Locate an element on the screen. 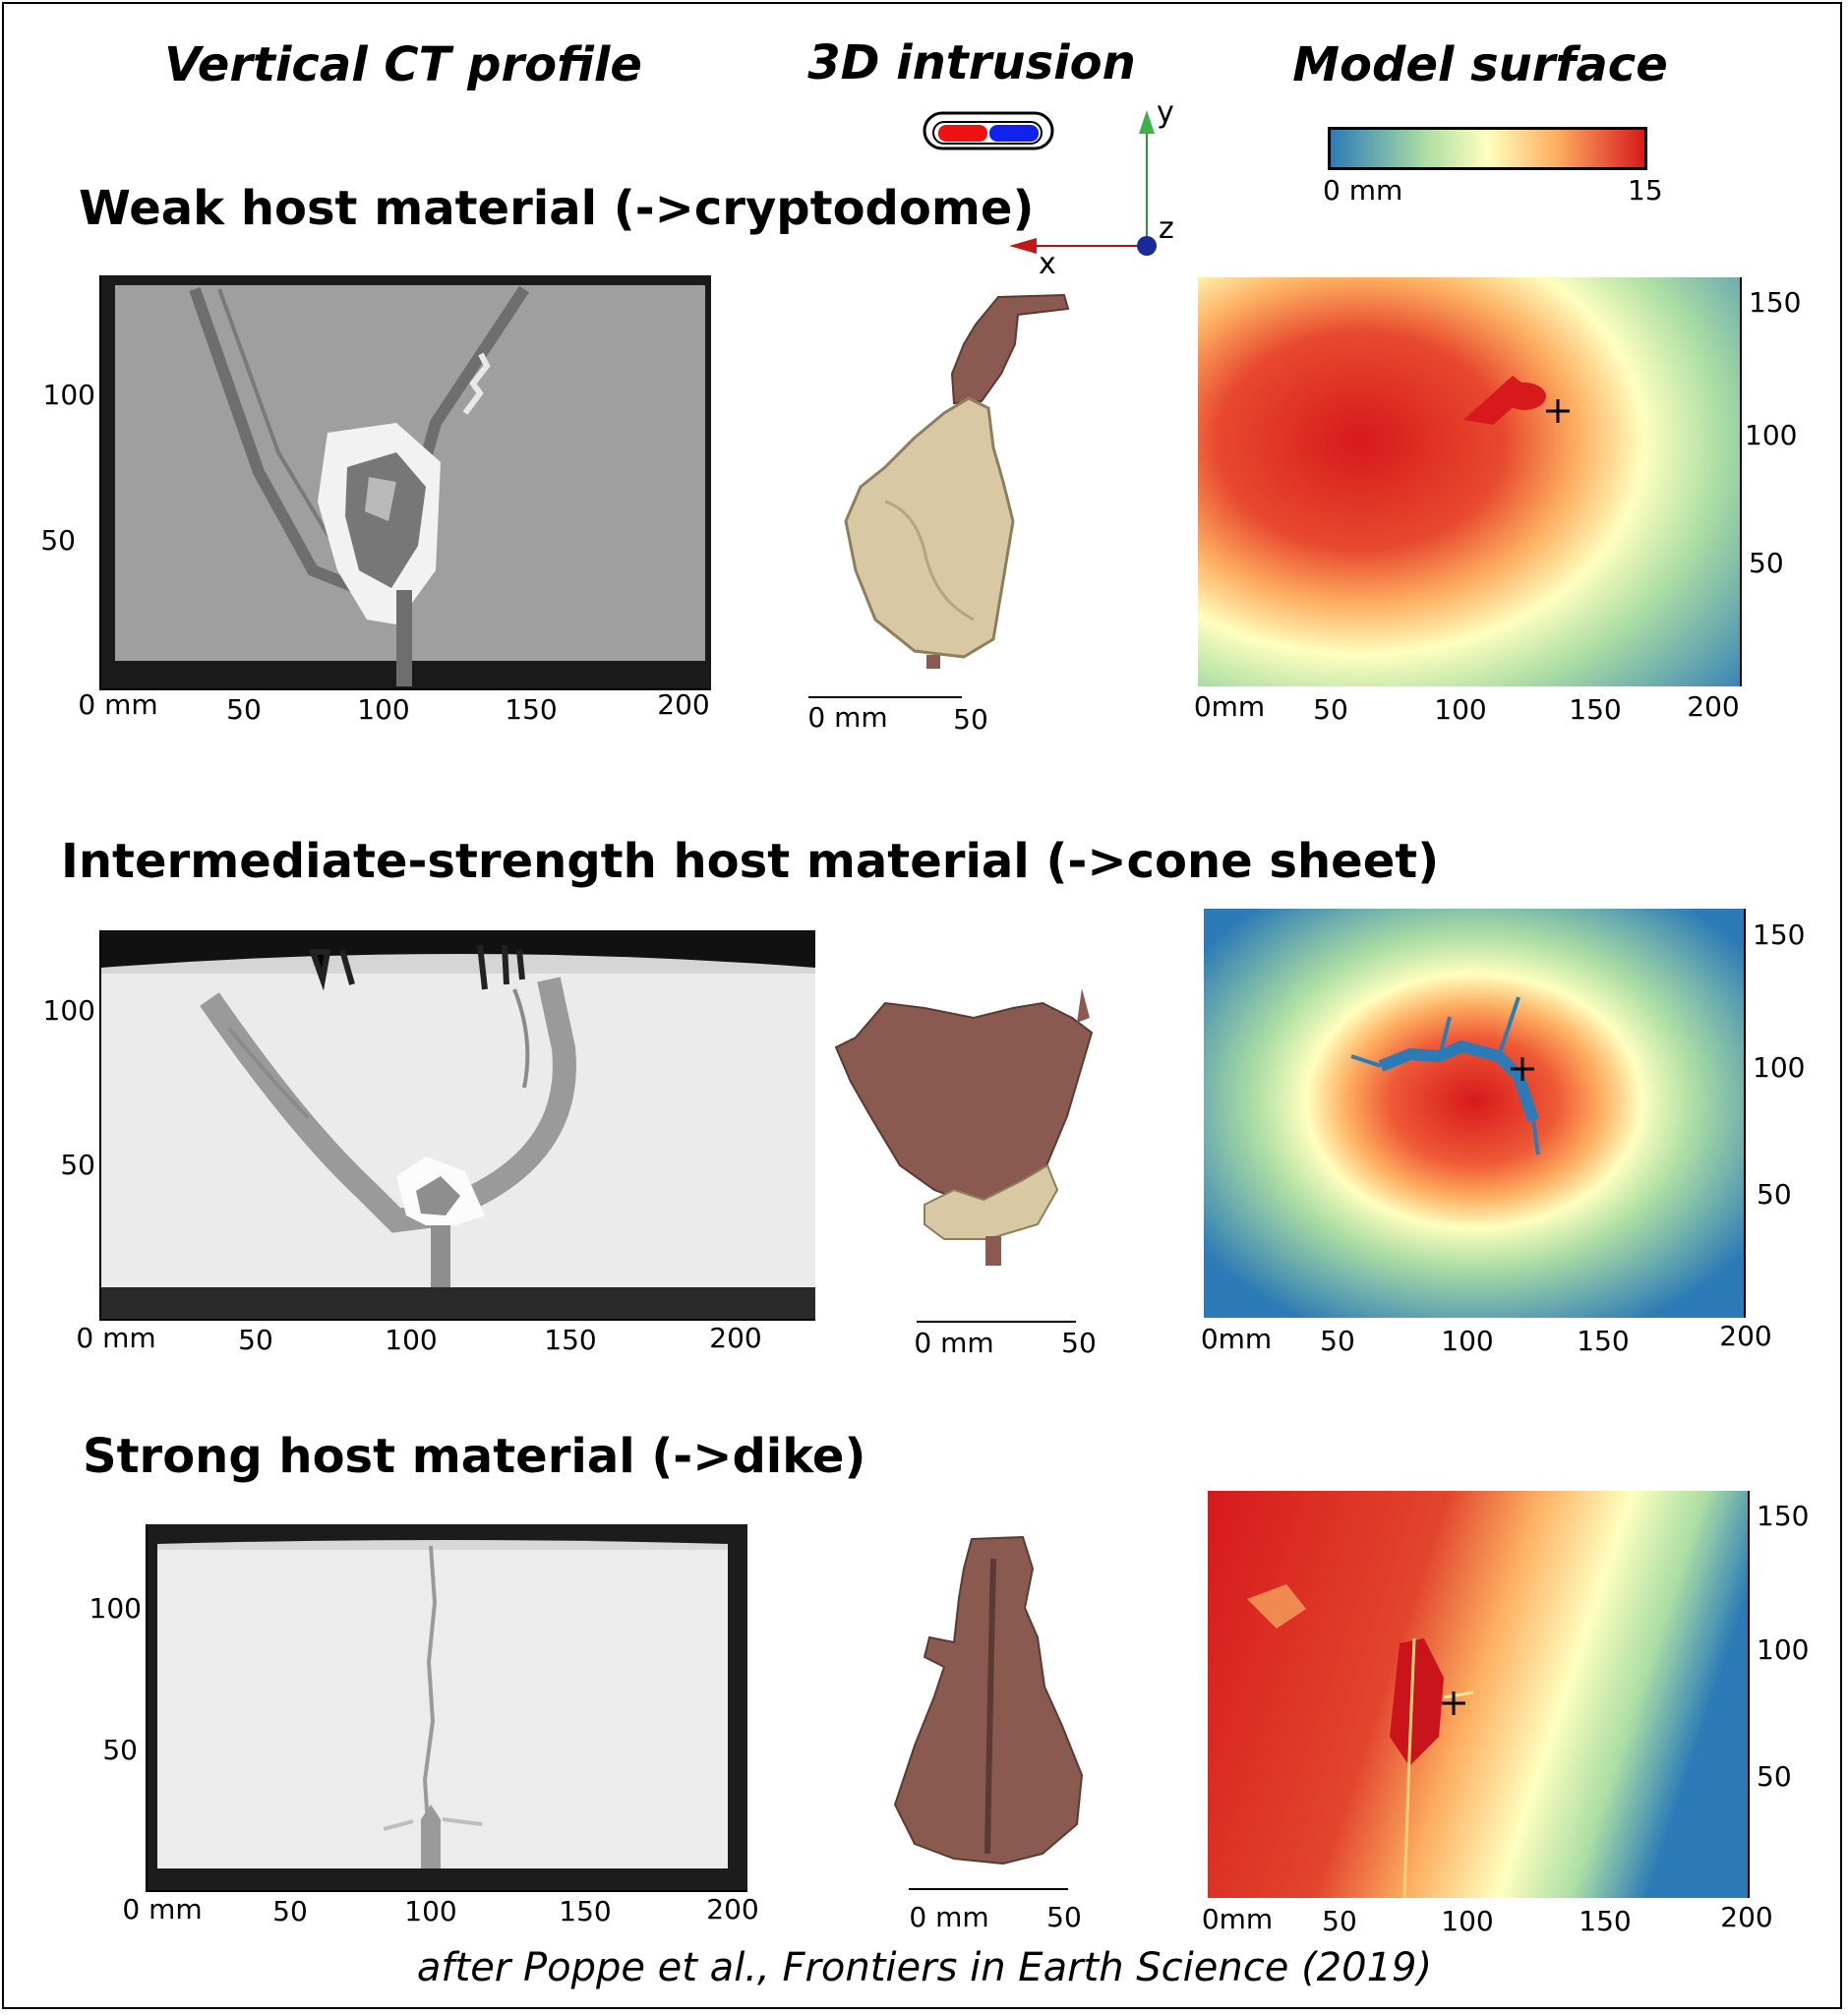  intrusion-3d-strong is located at coordinates (993, 1704).